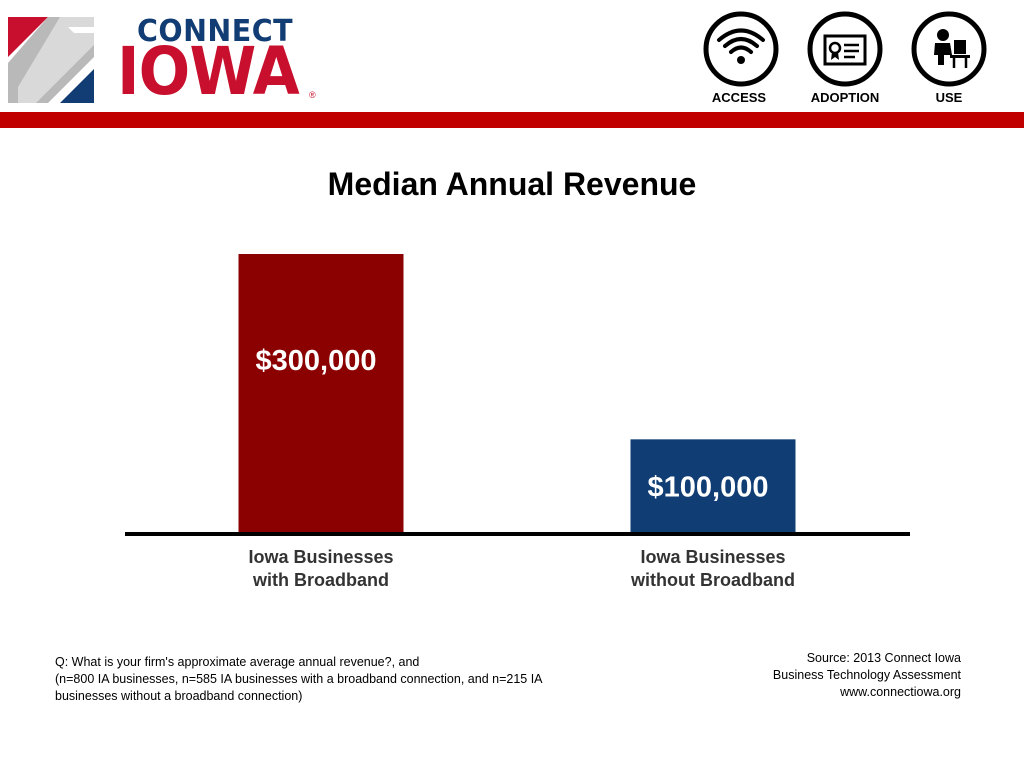 The width and height of the screenshot is (1024, 768). I want to click on data-label: $300,000, so click(316, 361).